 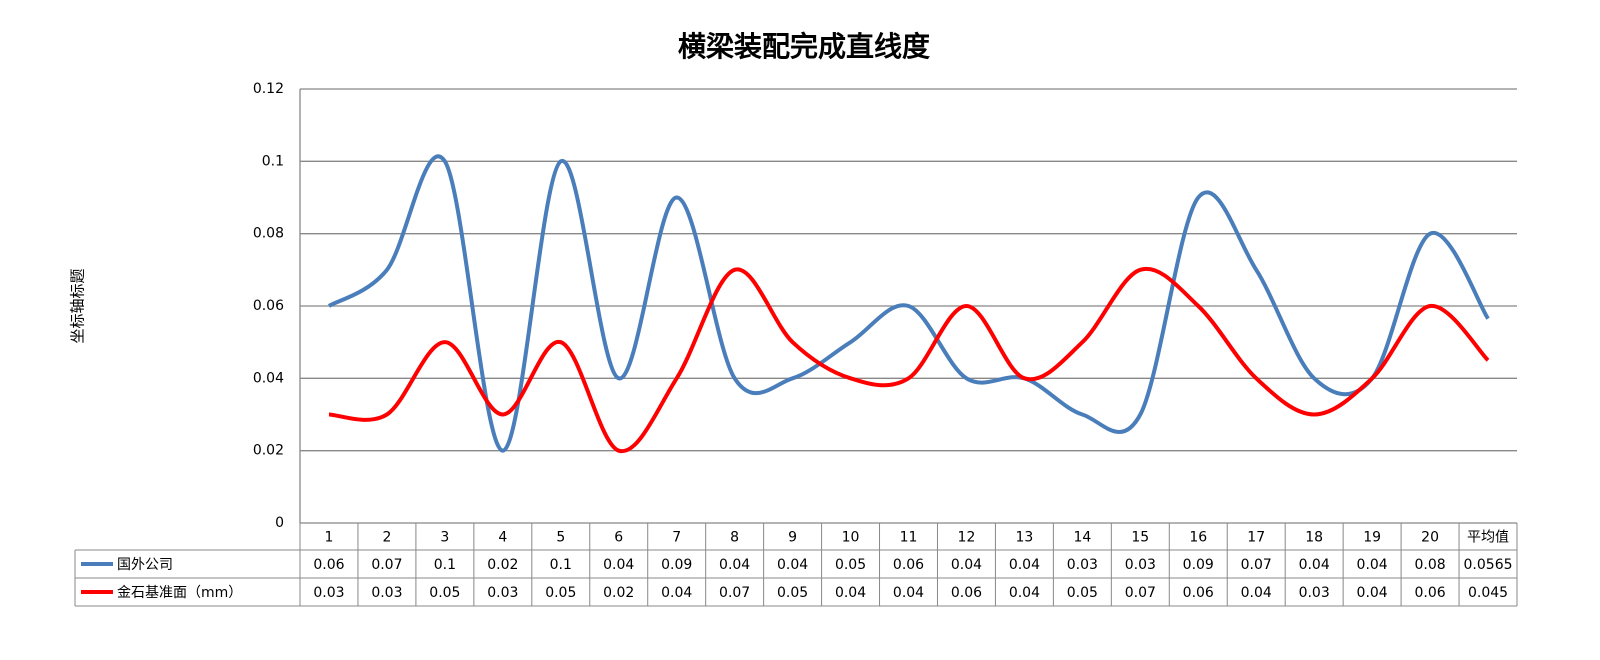 I want to click on x-tick-label: 3, so click(x=444, y=538).